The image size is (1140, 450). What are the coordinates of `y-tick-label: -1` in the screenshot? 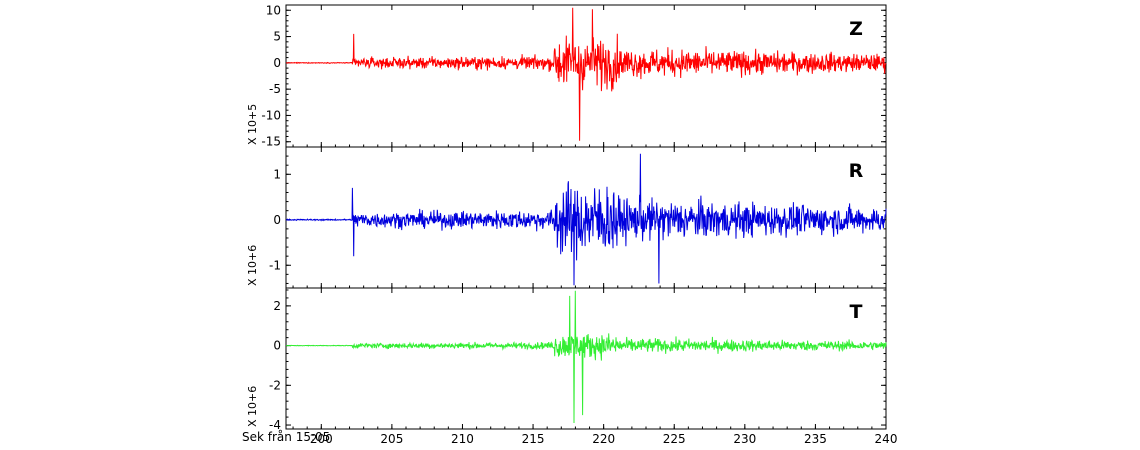 It's located at (275, 265).